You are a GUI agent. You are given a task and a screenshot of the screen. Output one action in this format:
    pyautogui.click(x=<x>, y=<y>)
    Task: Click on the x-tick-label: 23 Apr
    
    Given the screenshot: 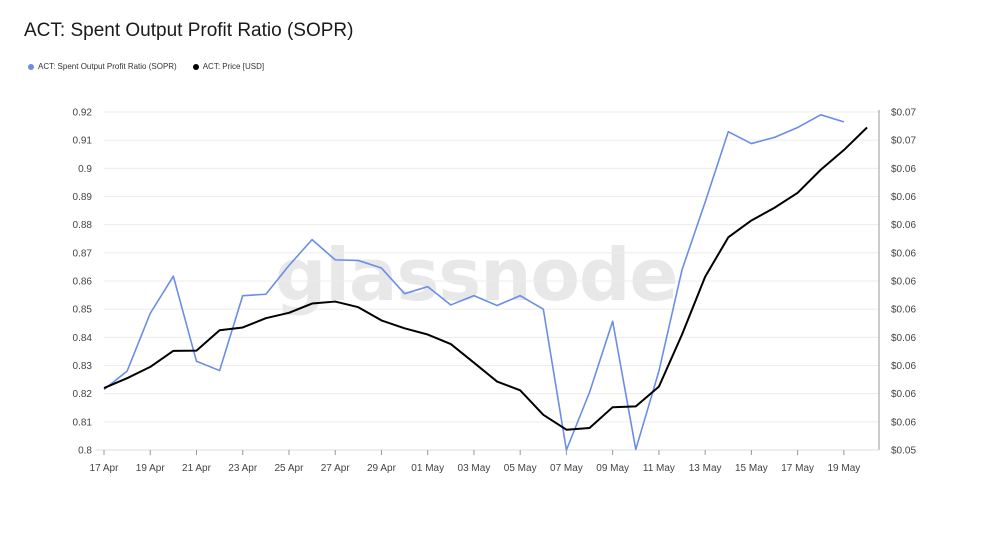 What is the action you would take?
    pyautogui.click(x=243, y=468)
    